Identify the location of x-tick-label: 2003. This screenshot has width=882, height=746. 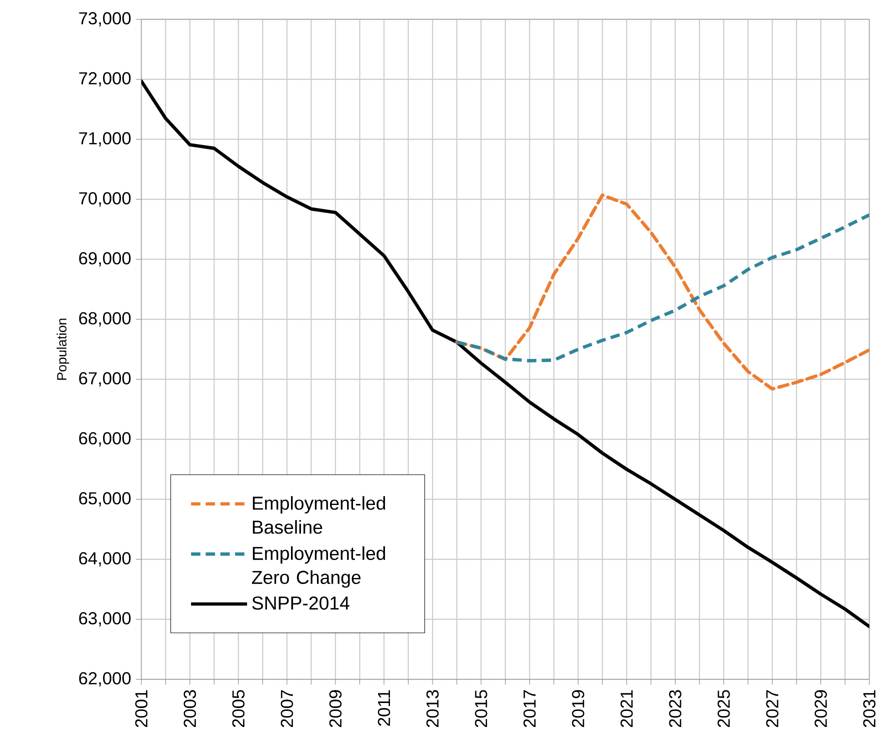
(190, 709).